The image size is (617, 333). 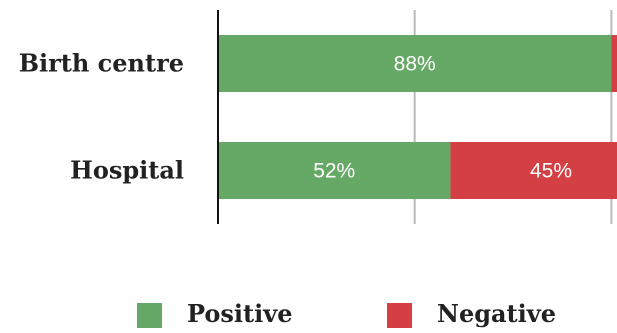 What do you see at coordinates (149, 315) in the screenshot?
I see `legend-swatch-positive` at bounding box center [149, 315].